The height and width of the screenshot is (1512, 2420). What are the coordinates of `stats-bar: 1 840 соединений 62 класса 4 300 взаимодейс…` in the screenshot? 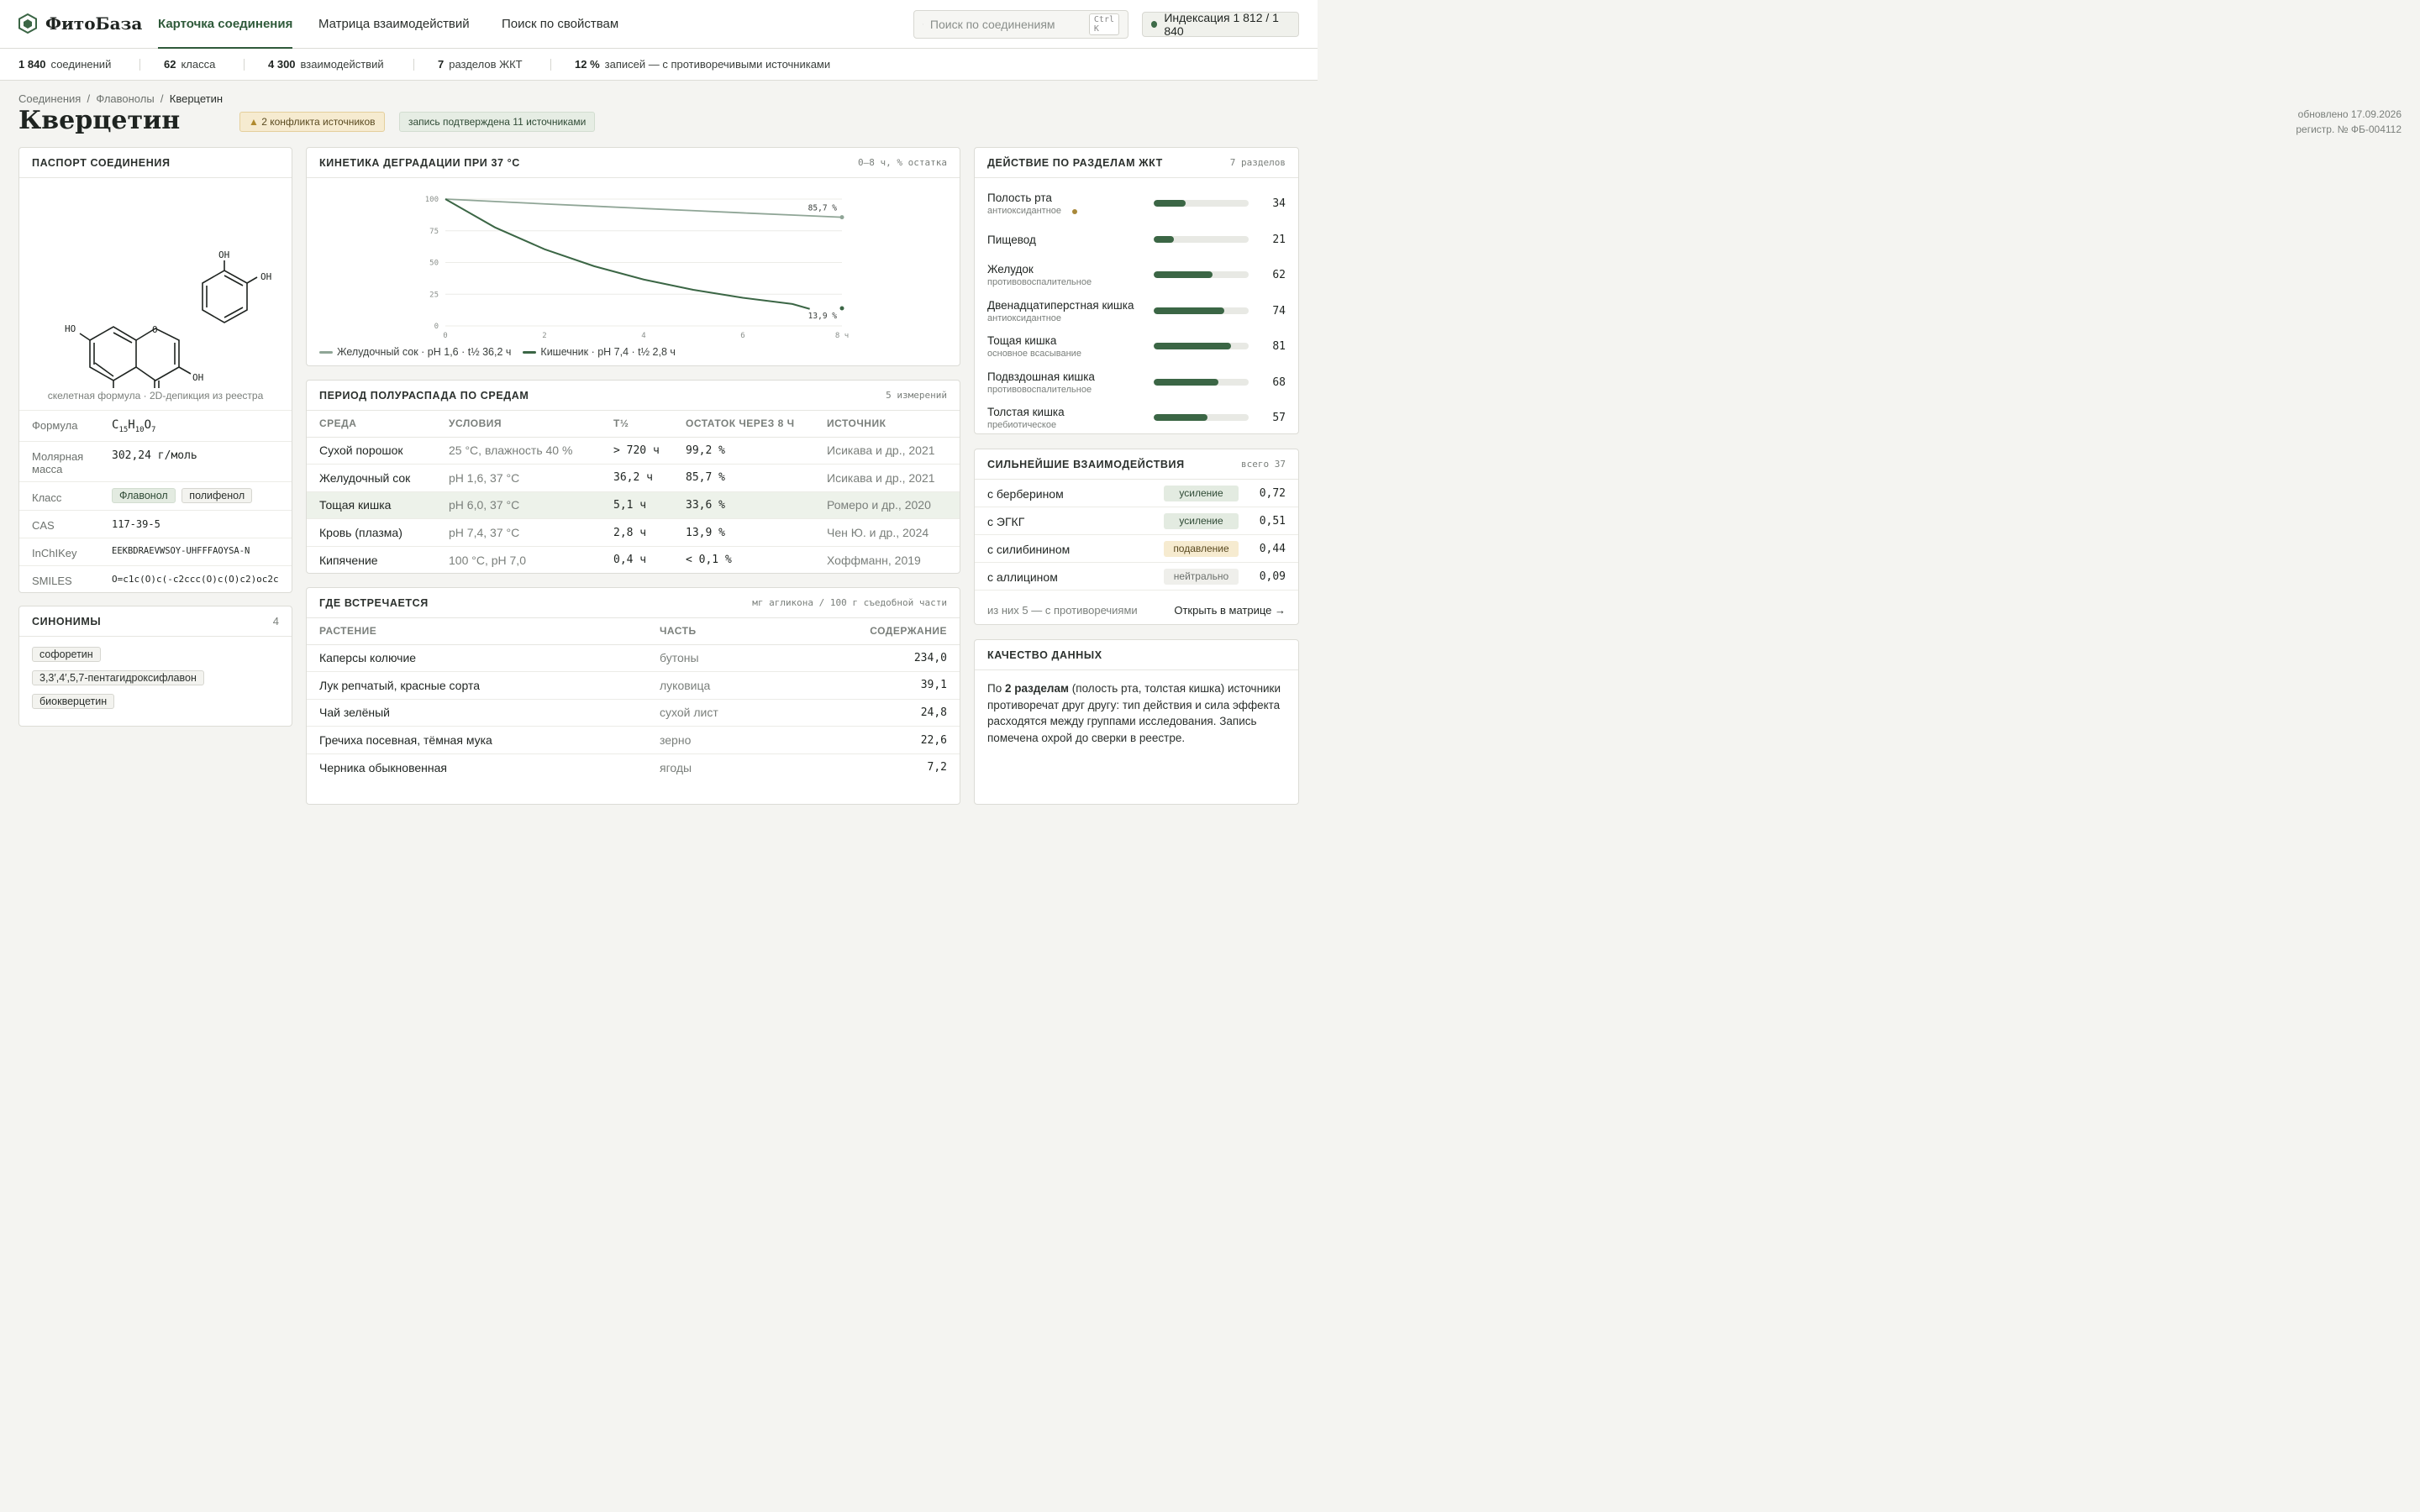 It's located at (659, 65).